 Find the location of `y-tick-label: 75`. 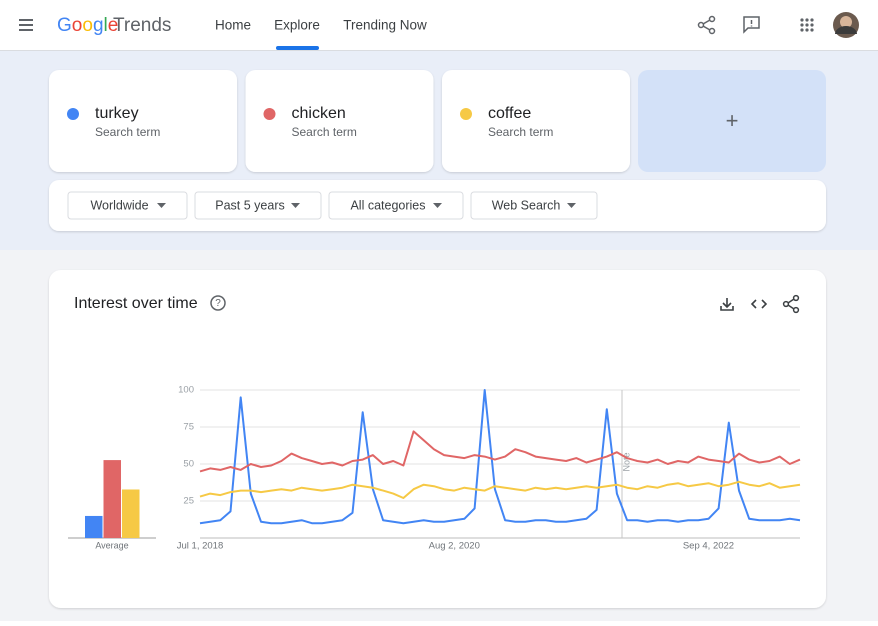

y-tick-label: 75 is located at coordinates (188, 427).